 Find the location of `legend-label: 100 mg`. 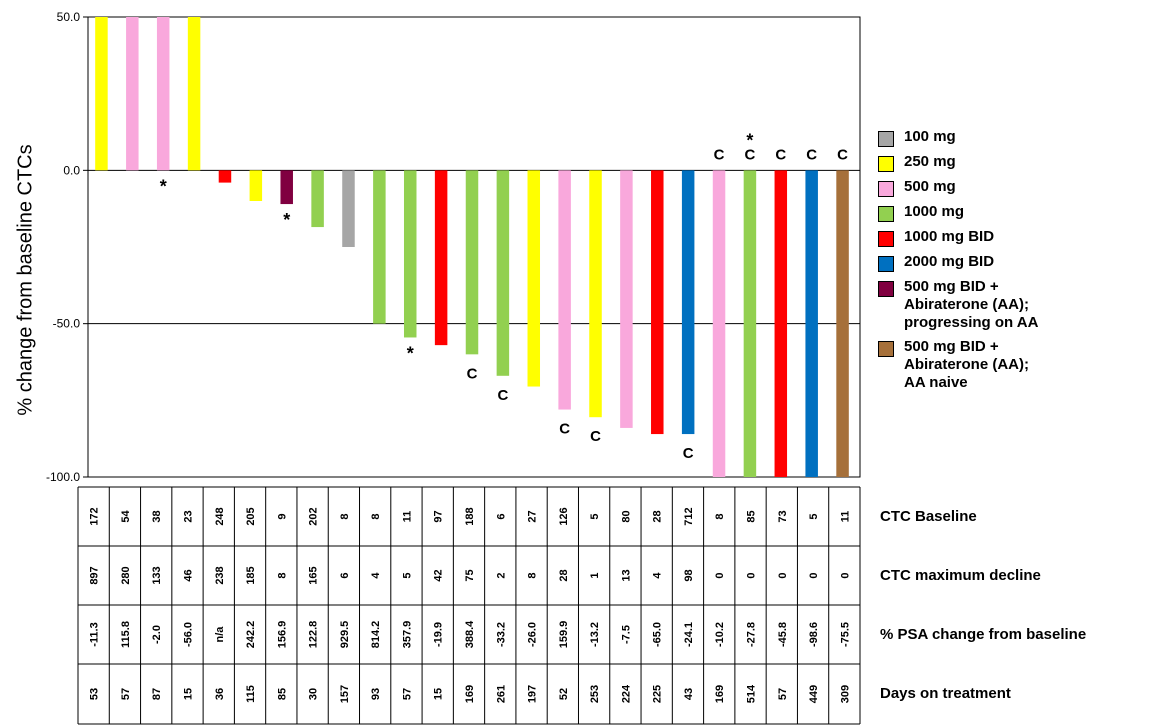

legend-label: 100 mg is located at coordinates (930, 136).